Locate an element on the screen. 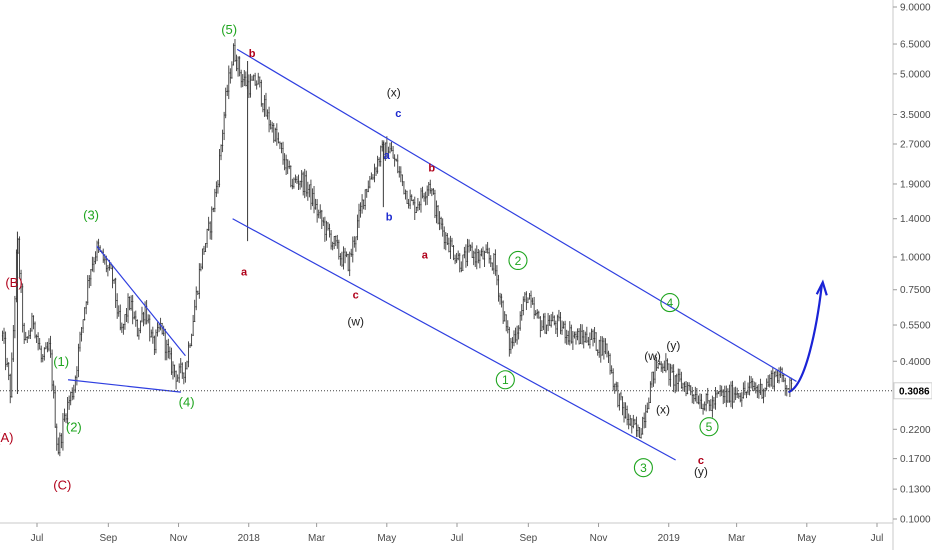  price-tick-label: 5.0000 is located at coordinates (915, 74).